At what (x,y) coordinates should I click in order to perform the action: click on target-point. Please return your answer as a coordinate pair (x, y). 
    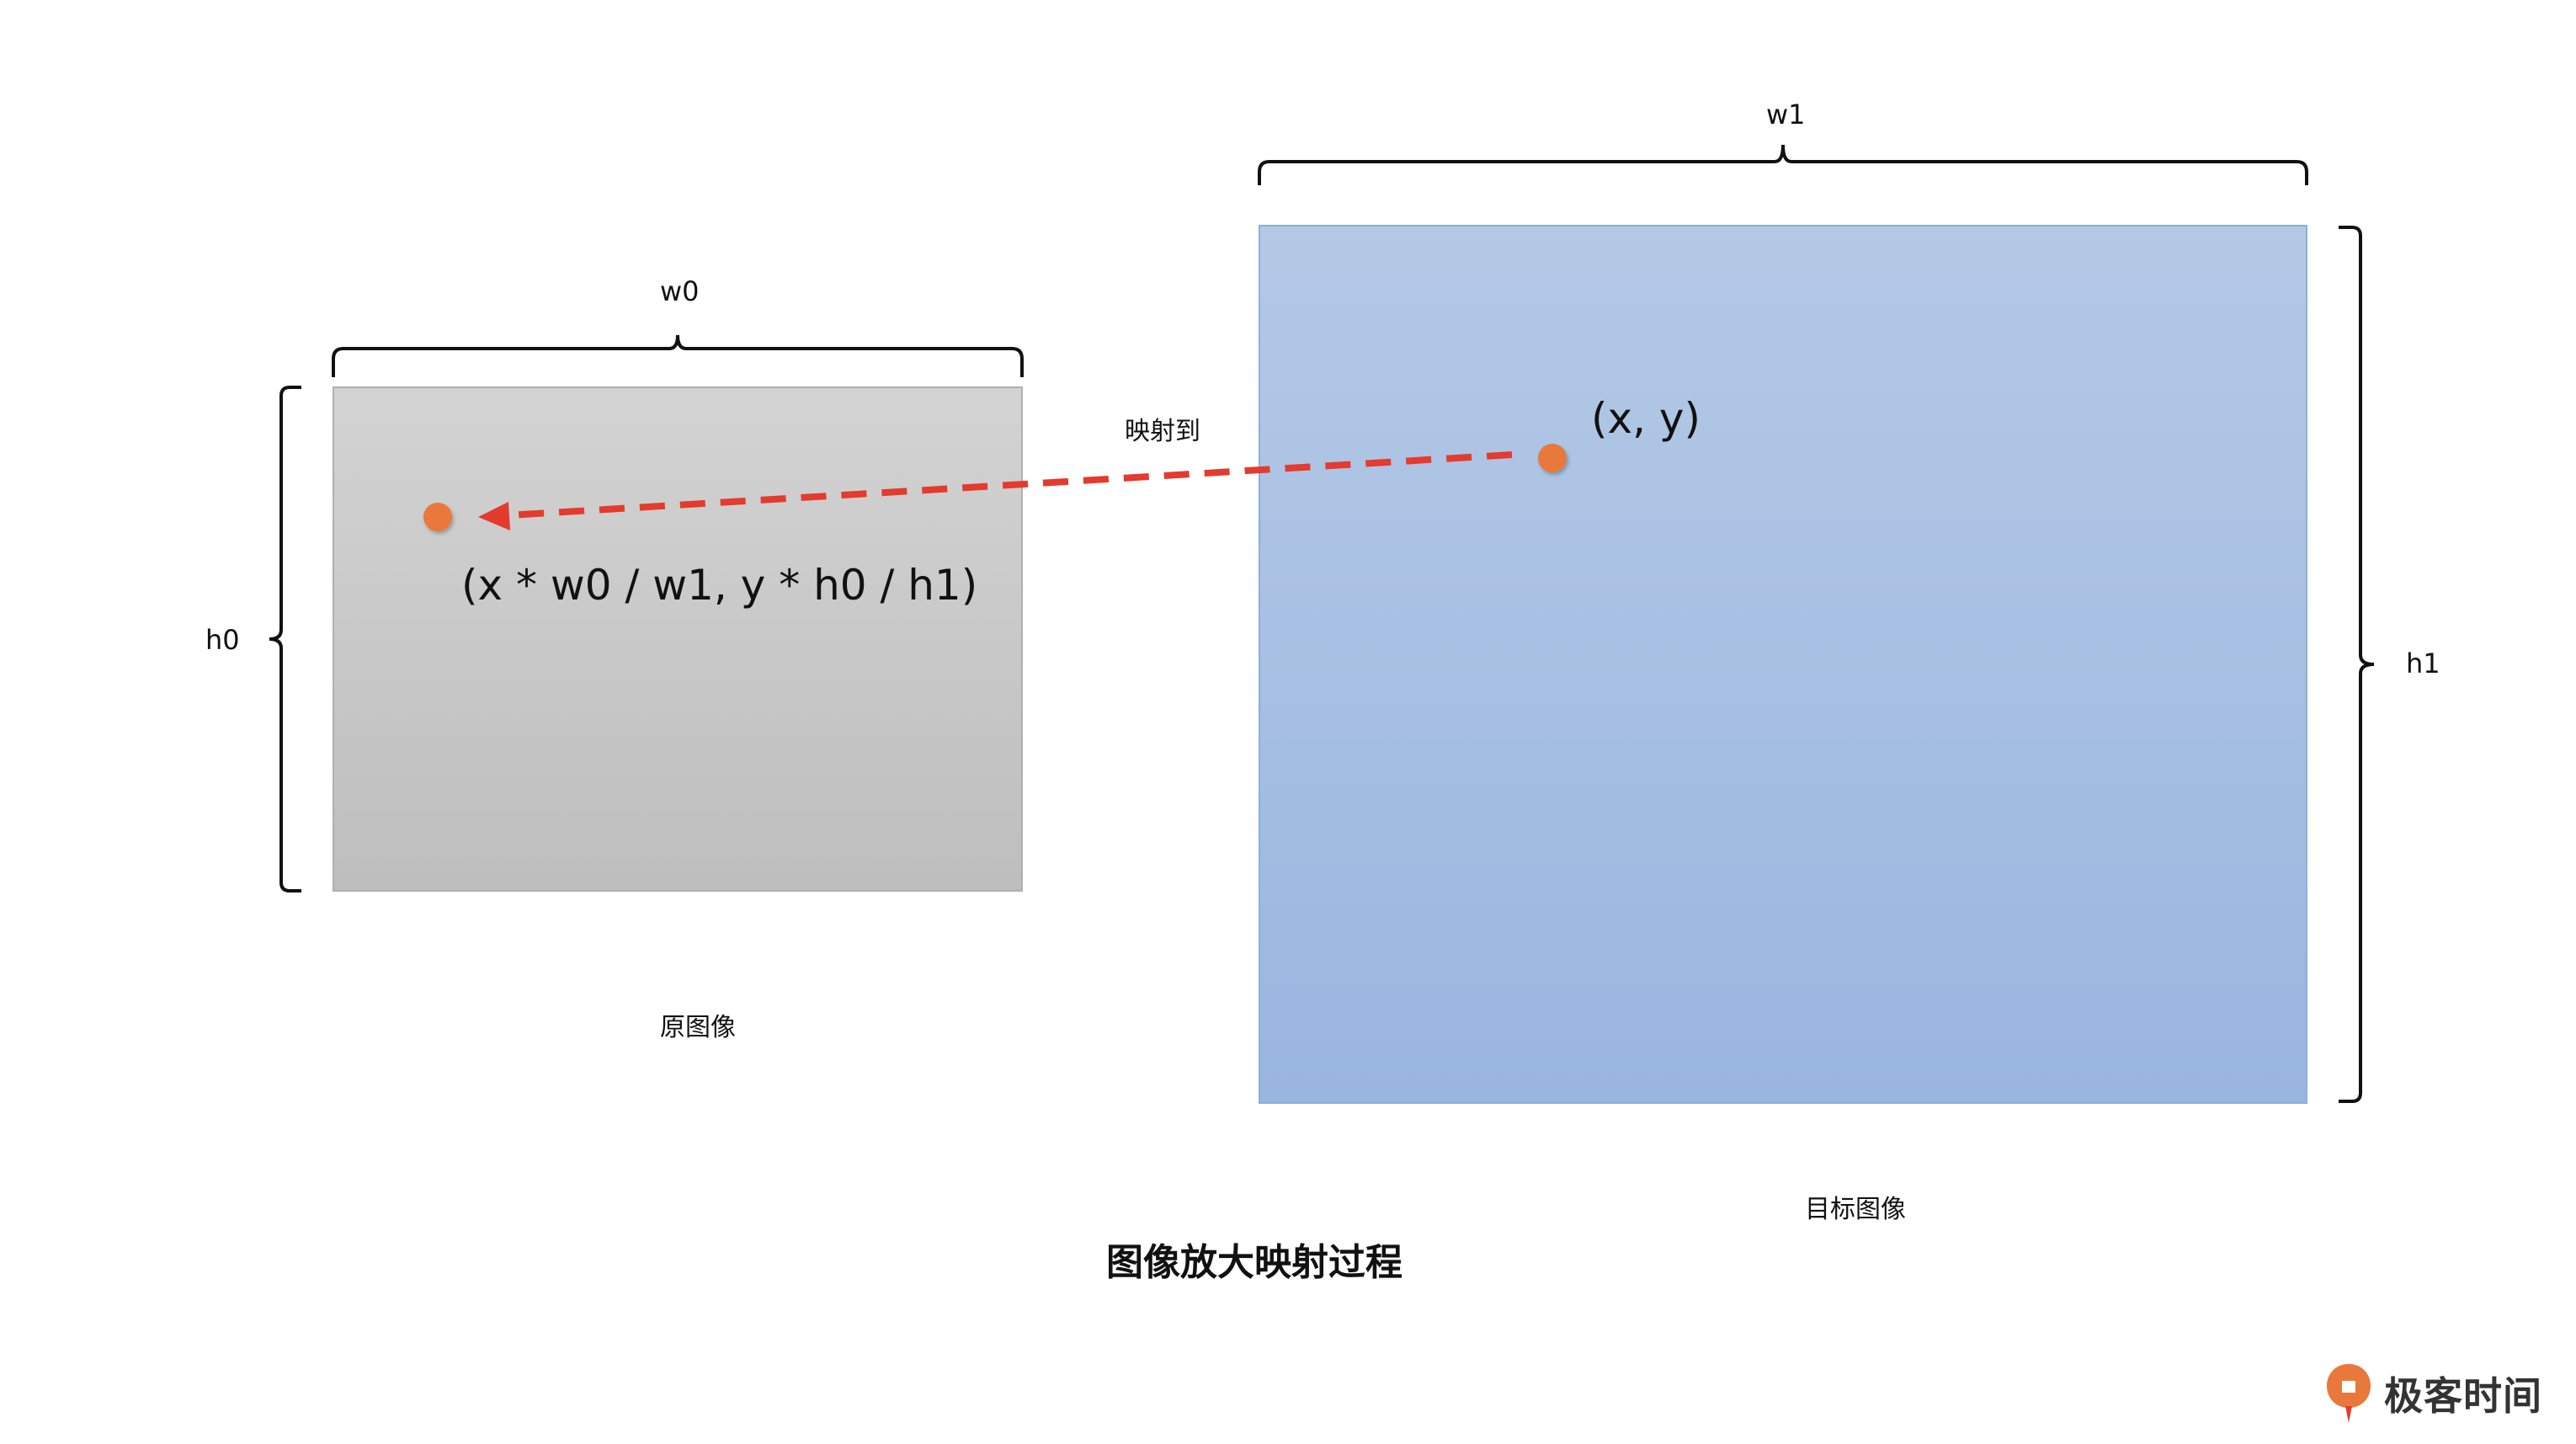
    Looking at the image, I should click on (1552, 458).